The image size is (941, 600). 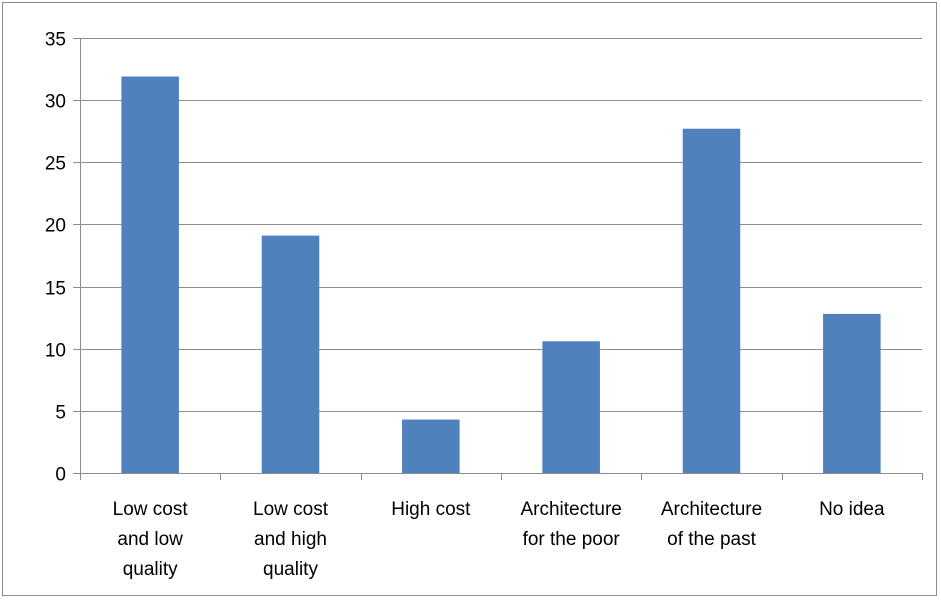 I want to click on y-tick-label: 0, so click(x=60, y=475).